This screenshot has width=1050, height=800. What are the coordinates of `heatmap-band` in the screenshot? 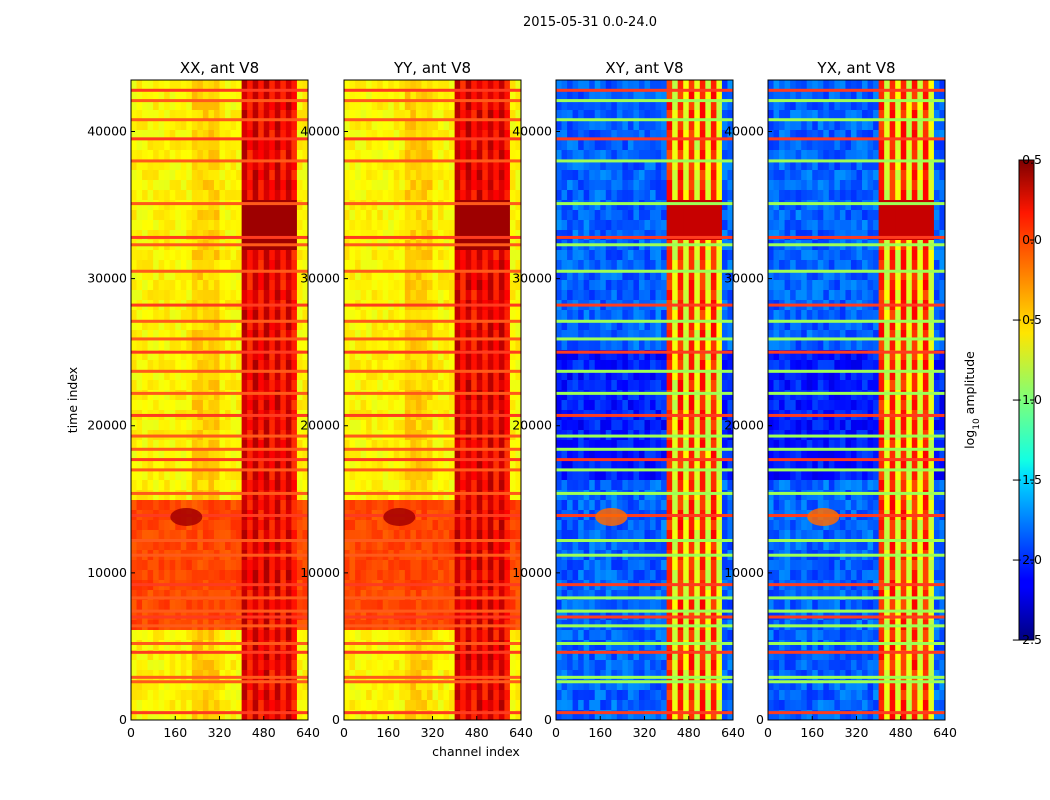 It's located at (432, 643).